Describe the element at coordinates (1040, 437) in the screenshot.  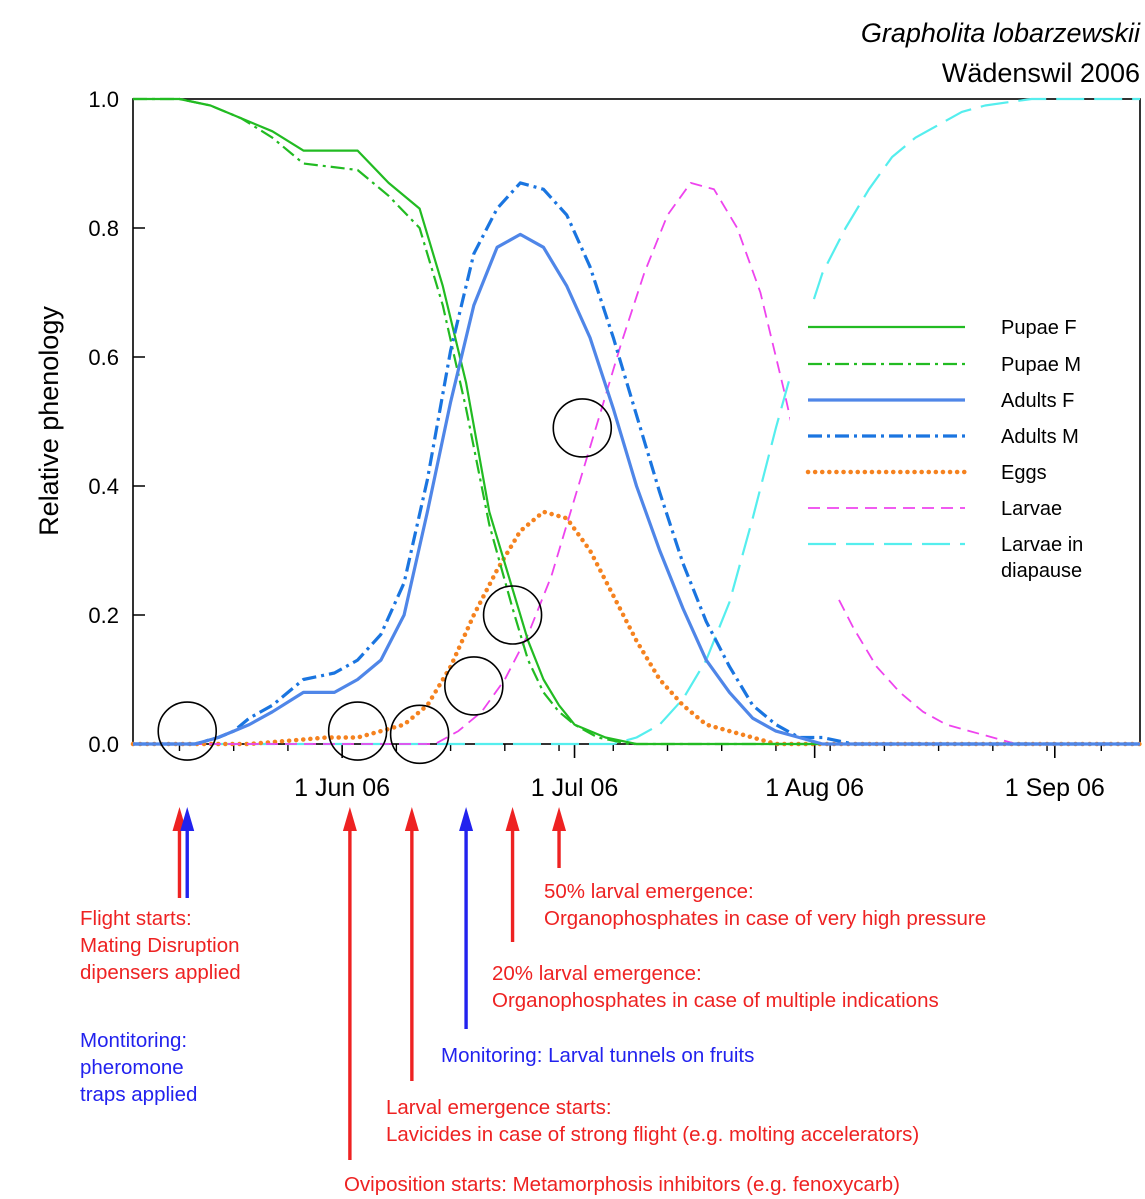
I see `legend-label: Adults M` at that location.